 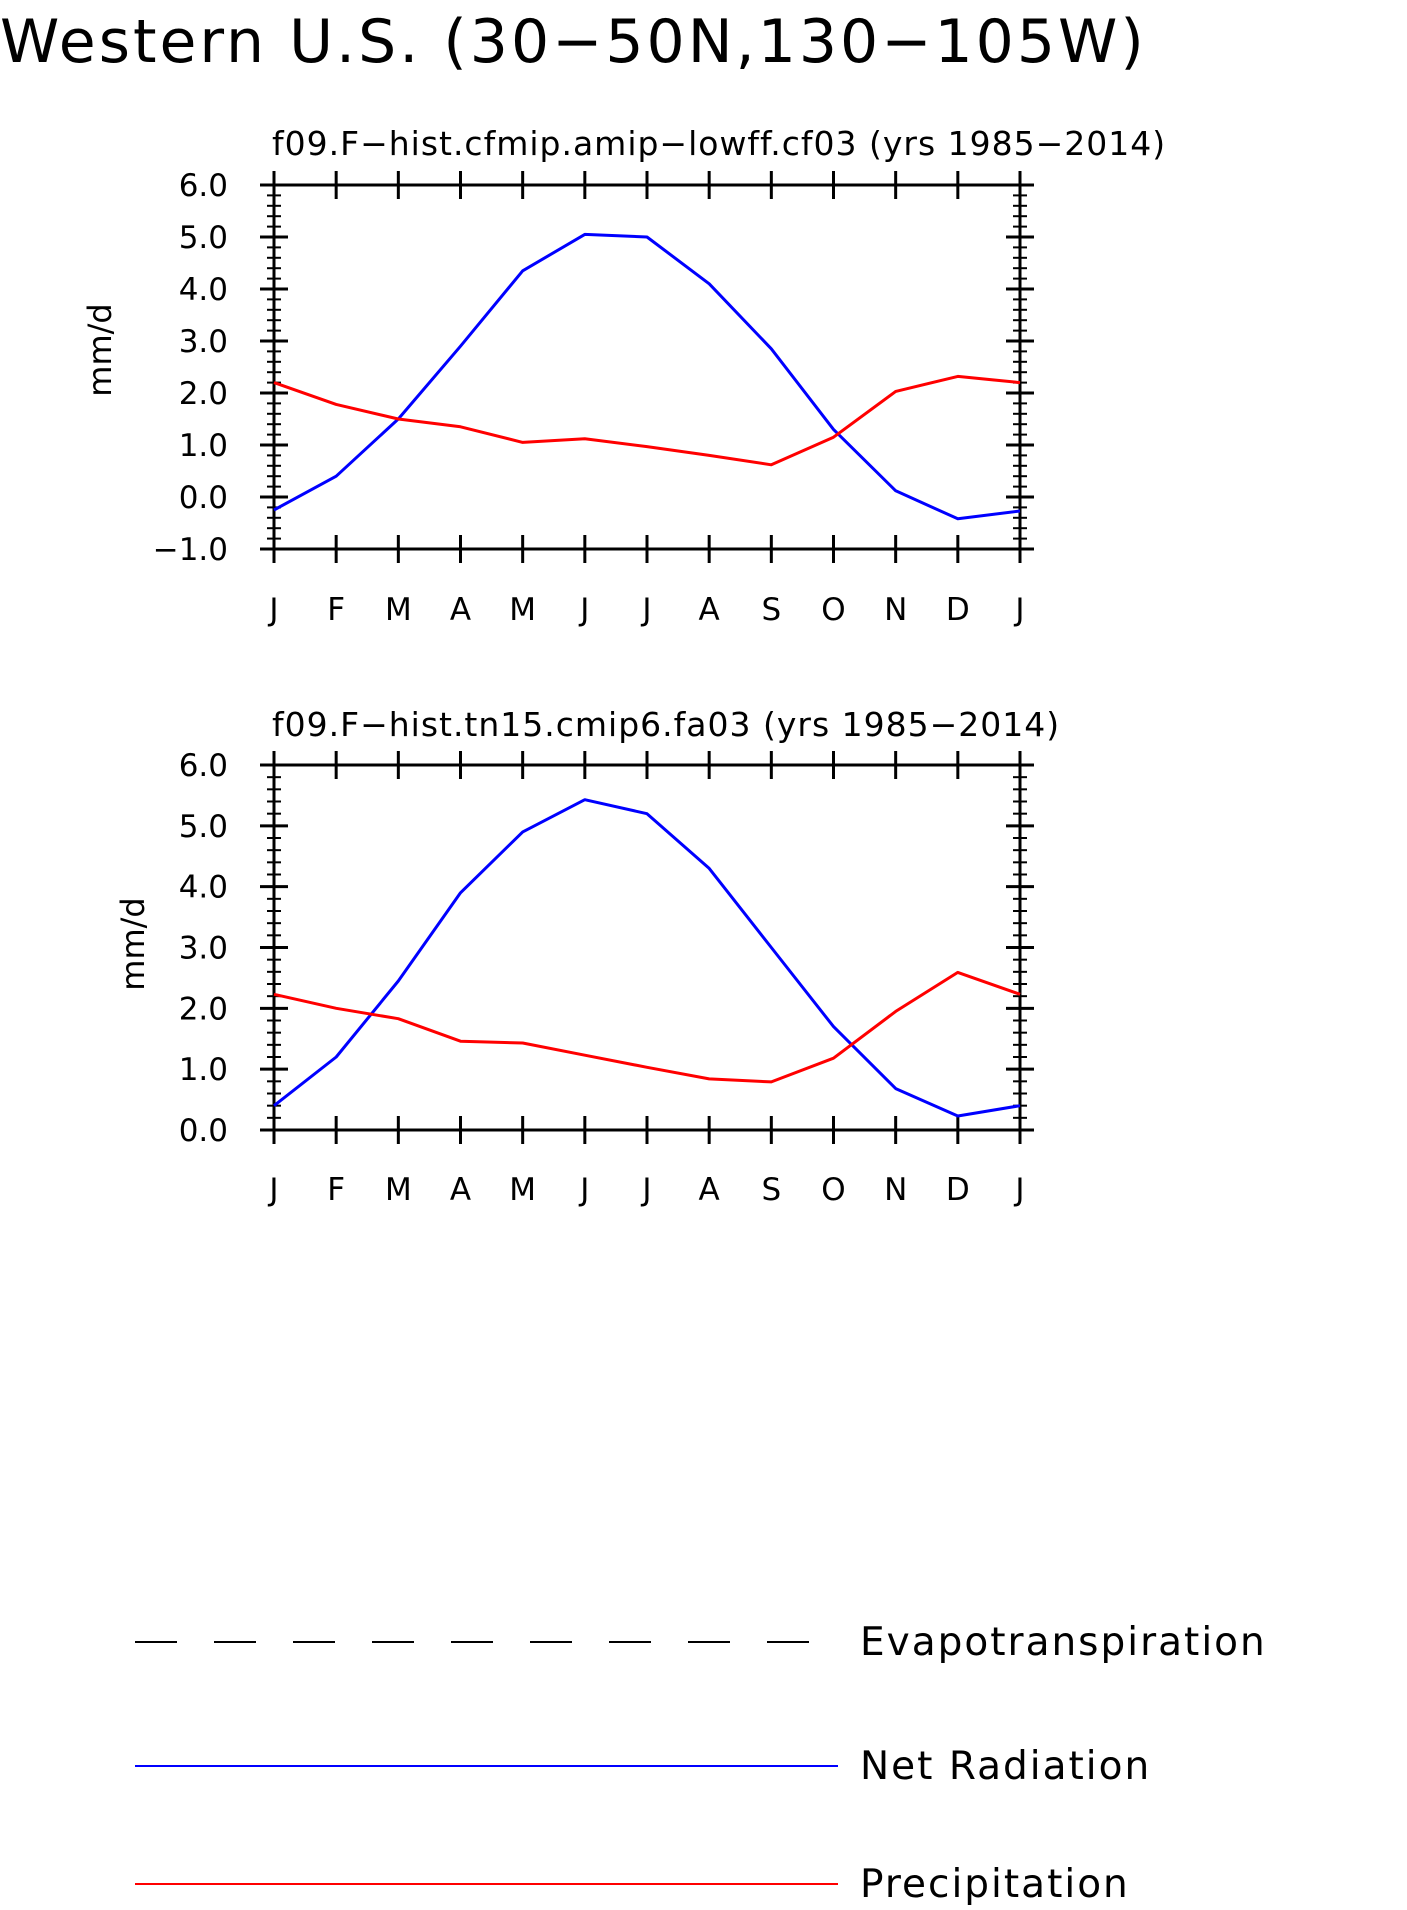 What do you see at coordinates (833, 610) in the screenshot?
I see `panel-1-xtick-label: O` at bounding box center [833, 610].